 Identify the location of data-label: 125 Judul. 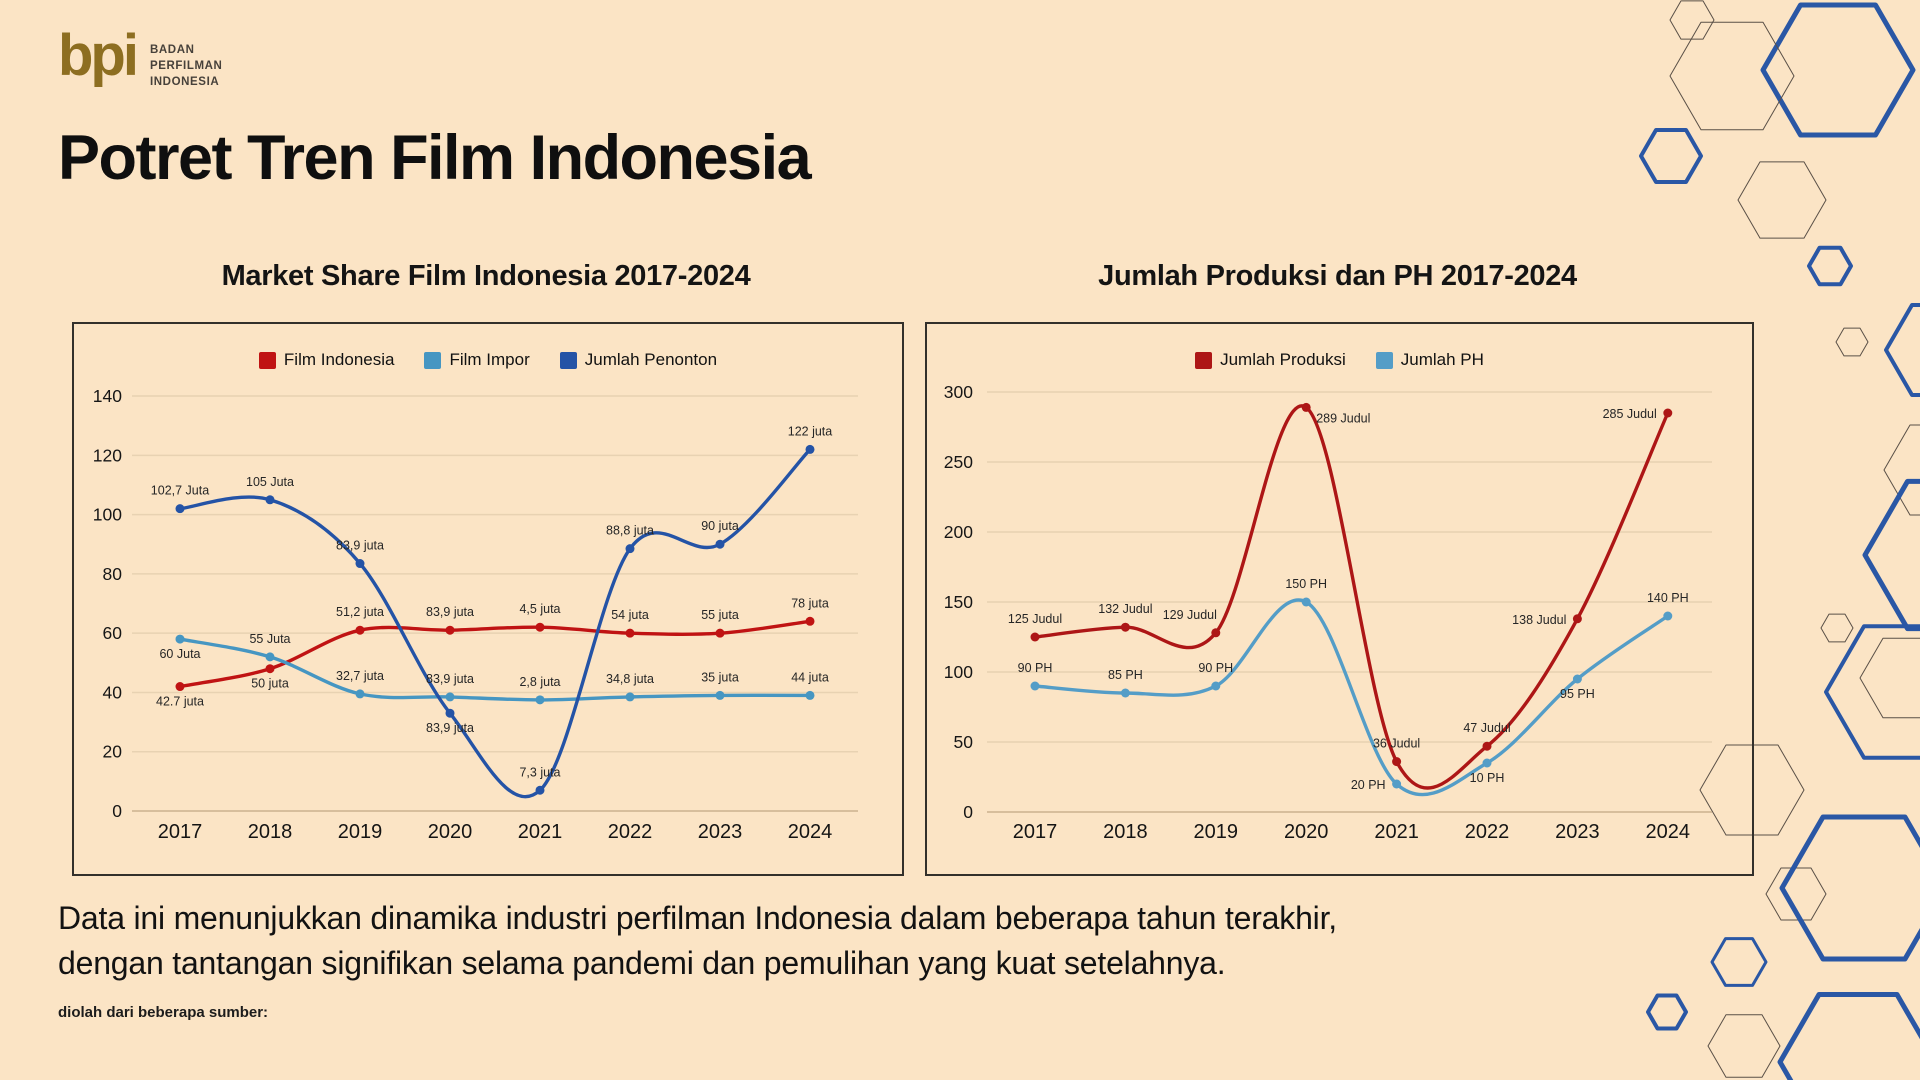
(1035, 619).